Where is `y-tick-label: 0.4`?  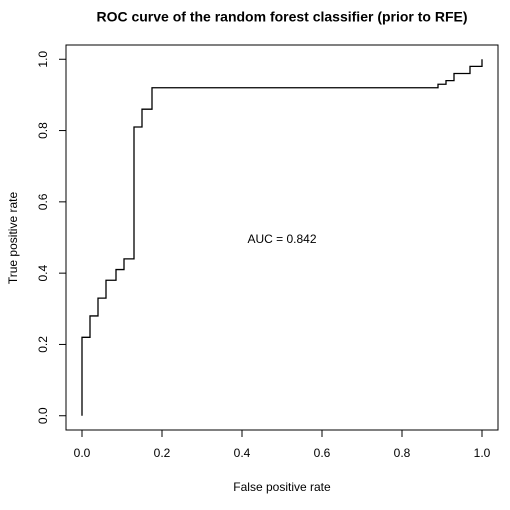
y-tick-label: 0.4 is located at coordinates (43, 272).